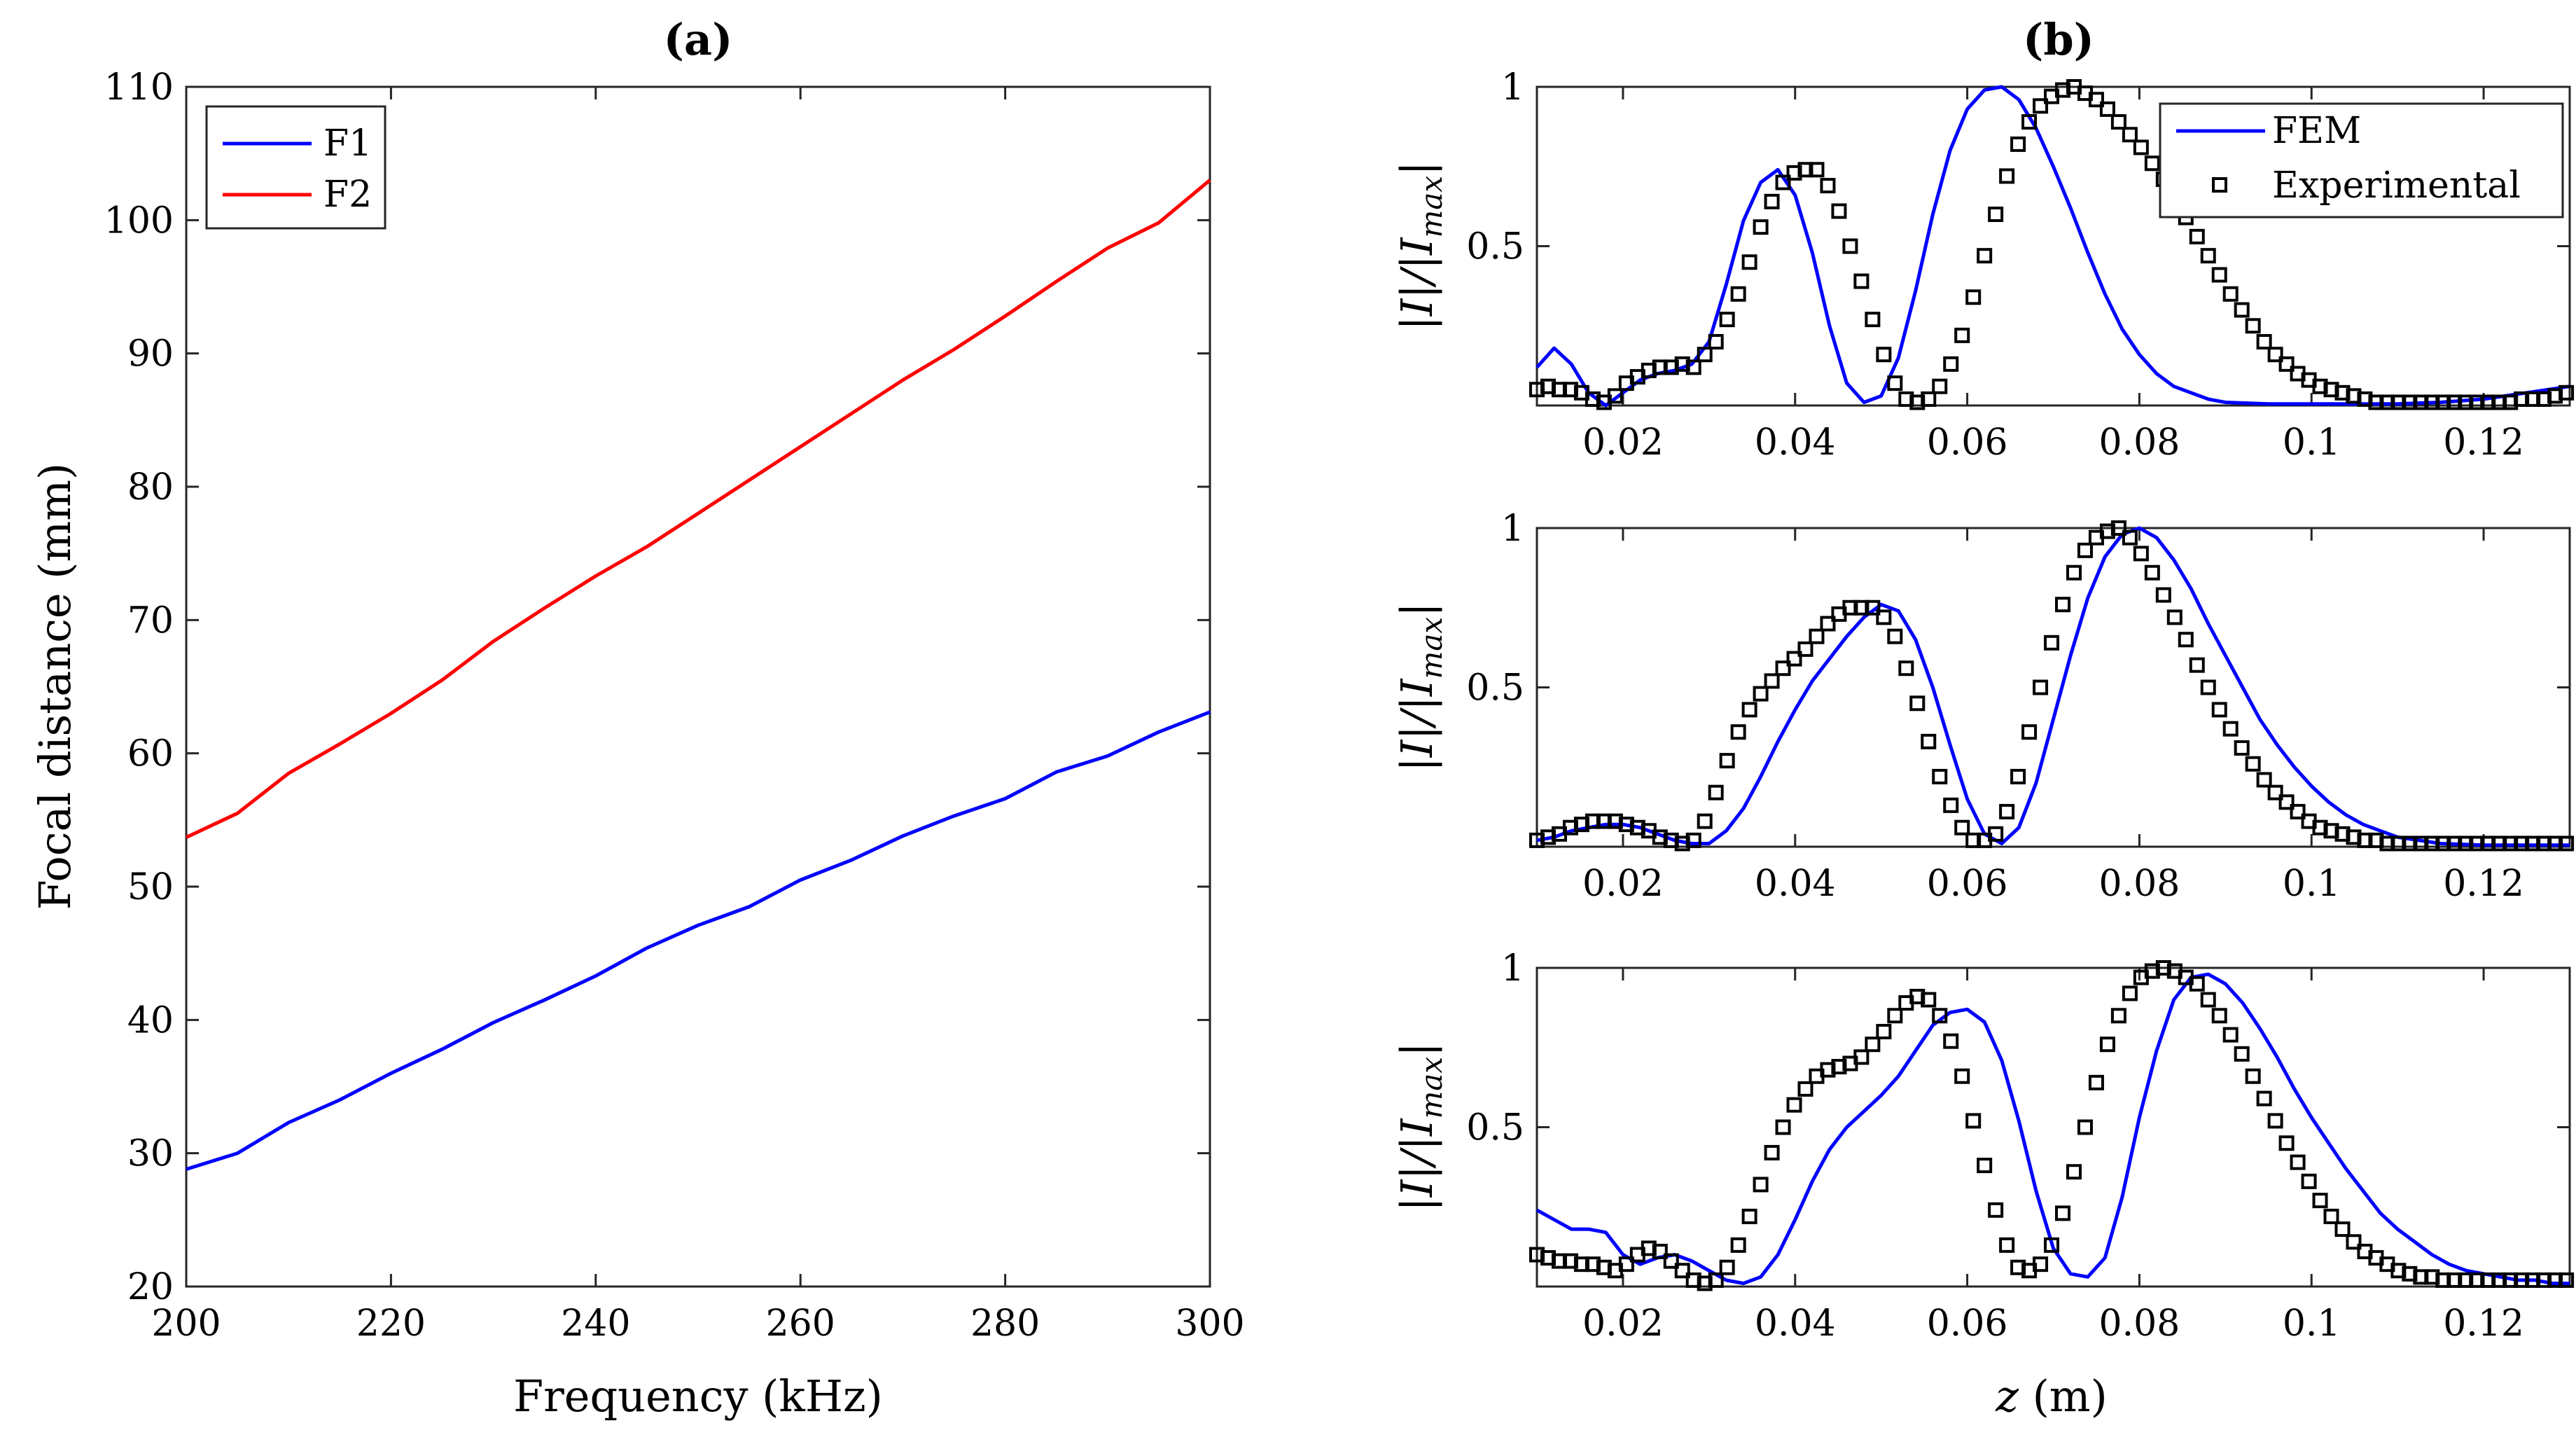 This screenshot has height=1435, width=2576. Describe the element at coordinates (347, 144) in the screenshot. I see `legend-f1-label: F1` at that location.